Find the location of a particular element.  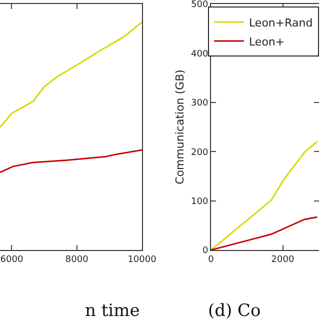

x-tick-label: 6000 is located at coordinates (12, 259).